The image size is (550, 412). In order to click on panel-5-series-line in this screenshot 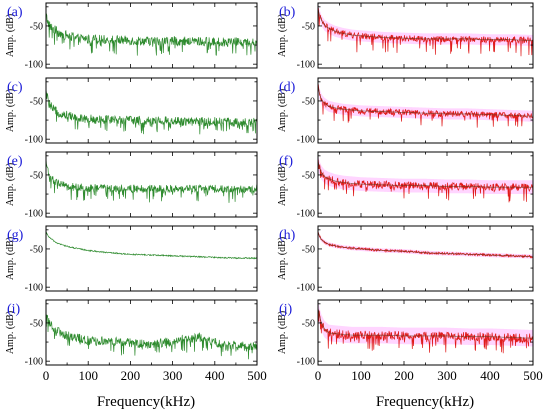, I will do `click(425, 180)`.